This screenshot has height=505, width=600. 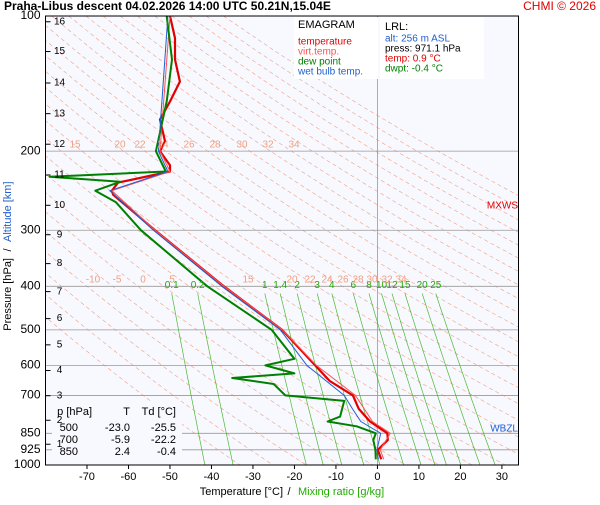 I want to click on x-tick-label: -60, so click(x=129, y=477).